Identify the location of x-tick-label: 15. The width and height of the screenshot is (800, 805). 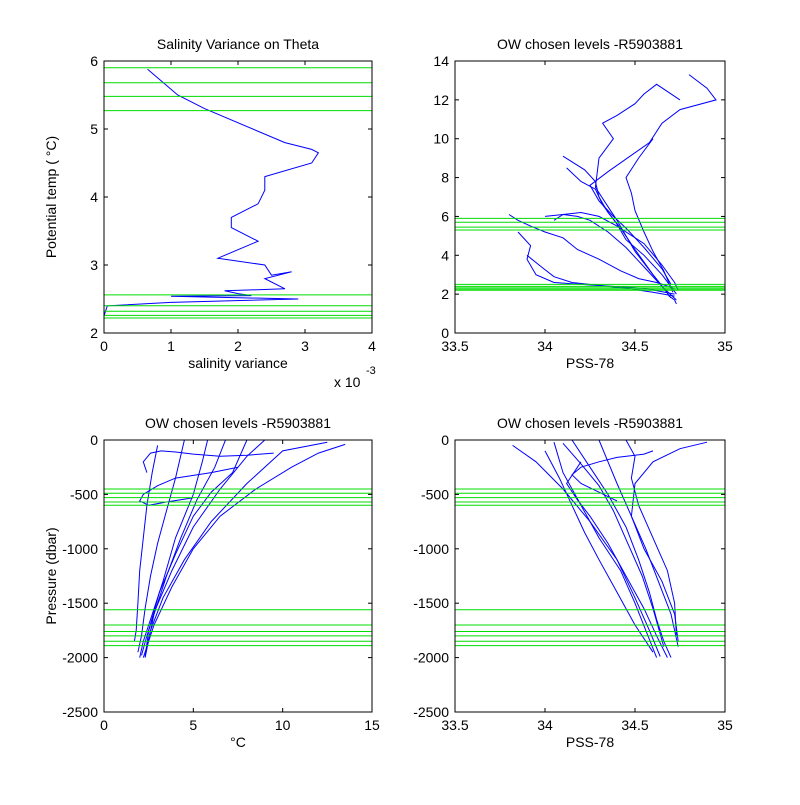
(372, 725).